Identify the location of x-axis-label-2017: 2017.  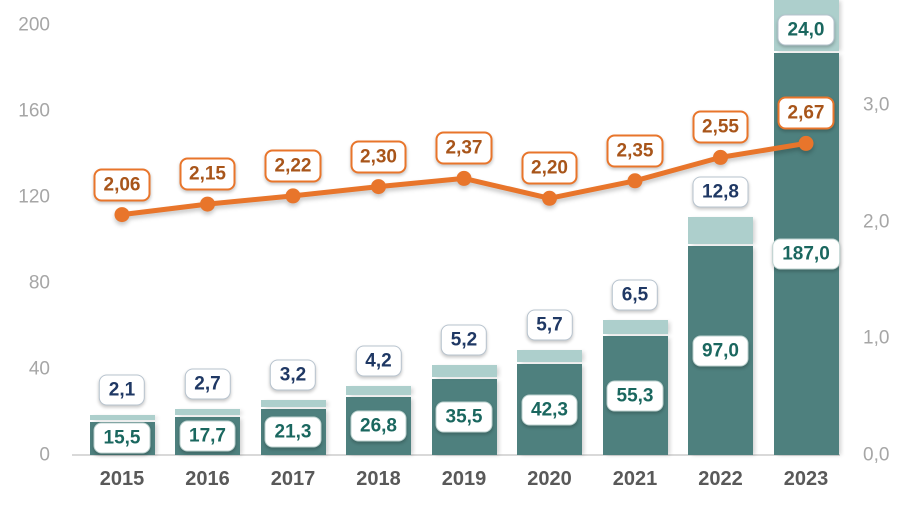
(293, 479).